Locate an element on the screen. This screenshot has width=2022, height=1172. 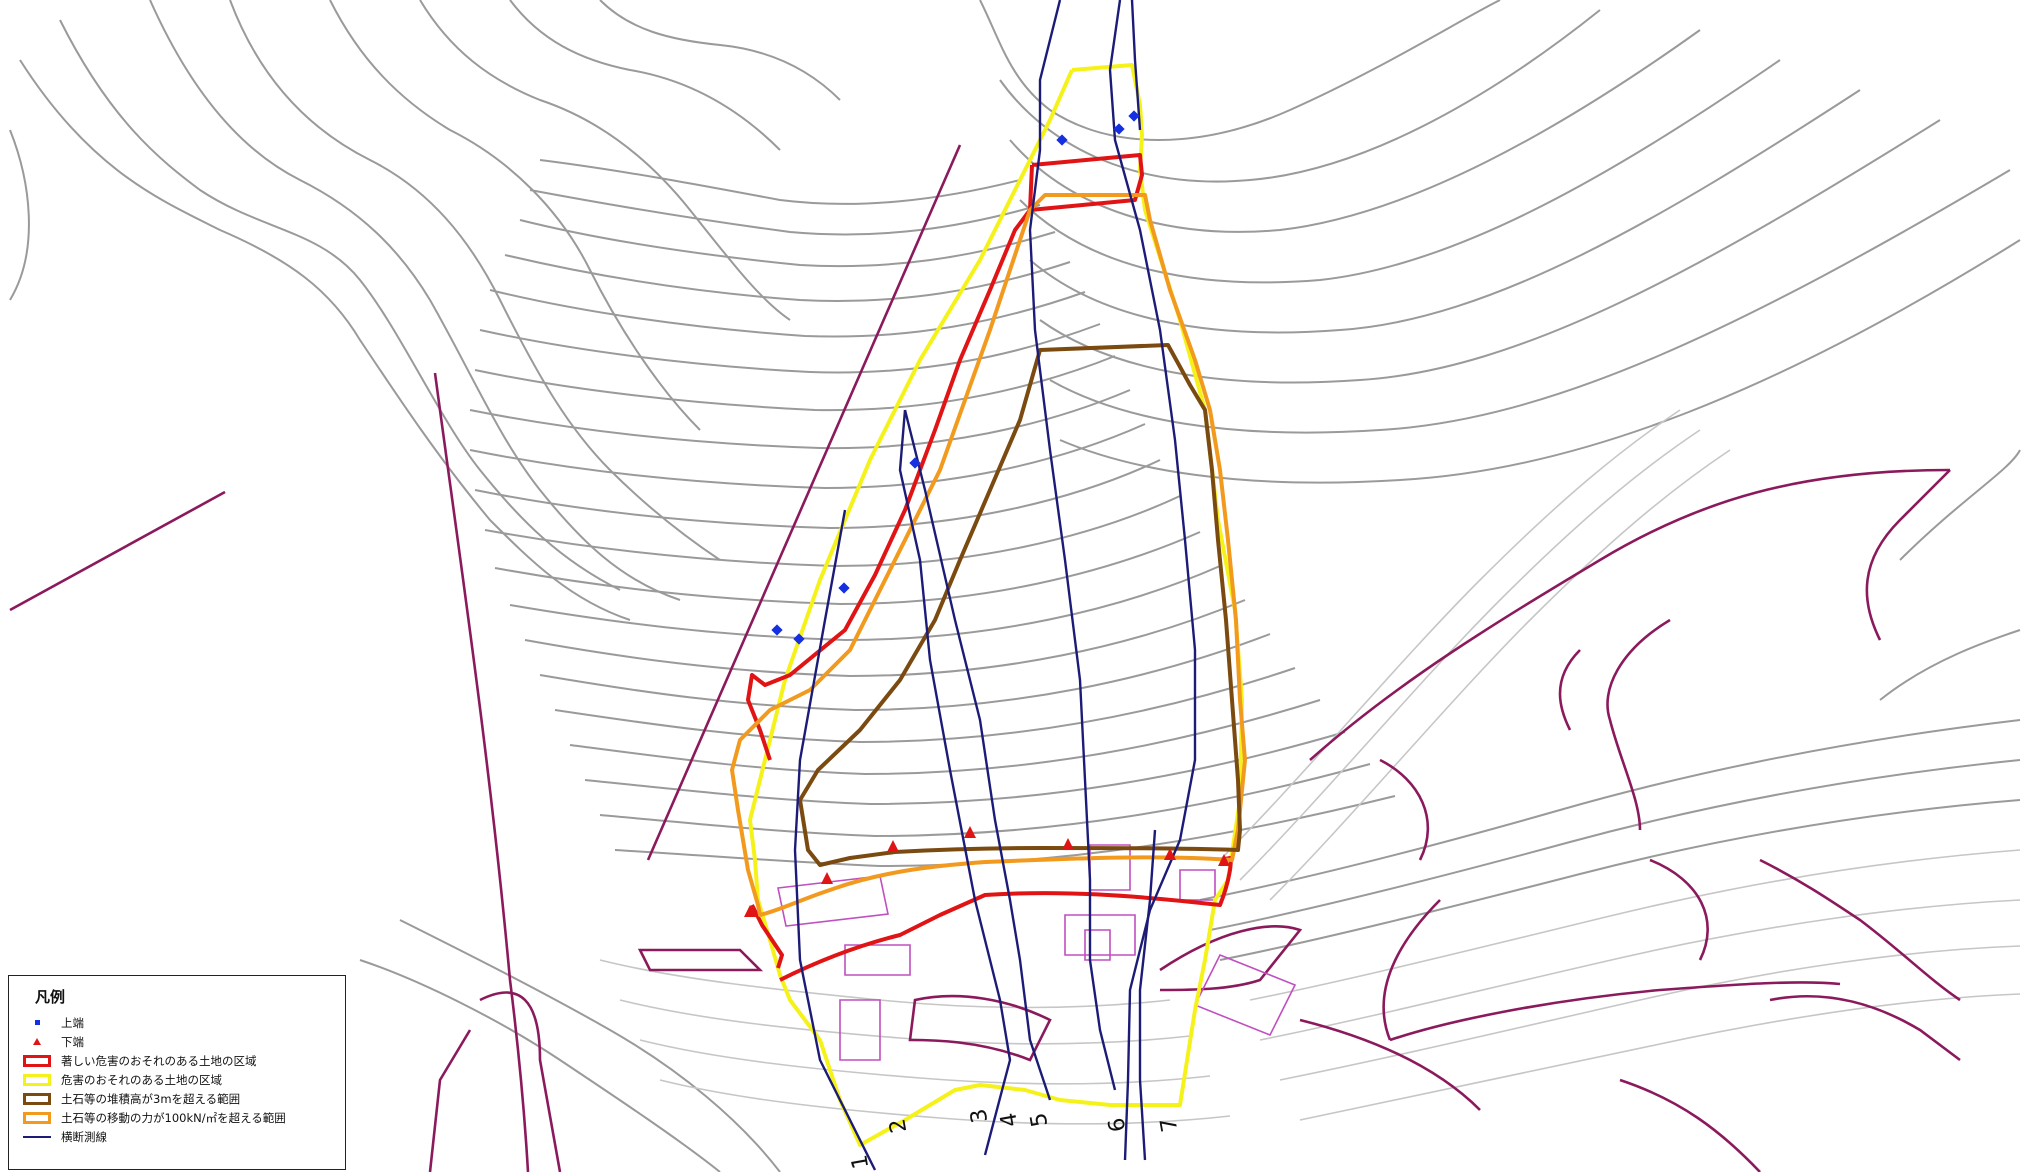
top-markers is located at coordinates (955, 377).